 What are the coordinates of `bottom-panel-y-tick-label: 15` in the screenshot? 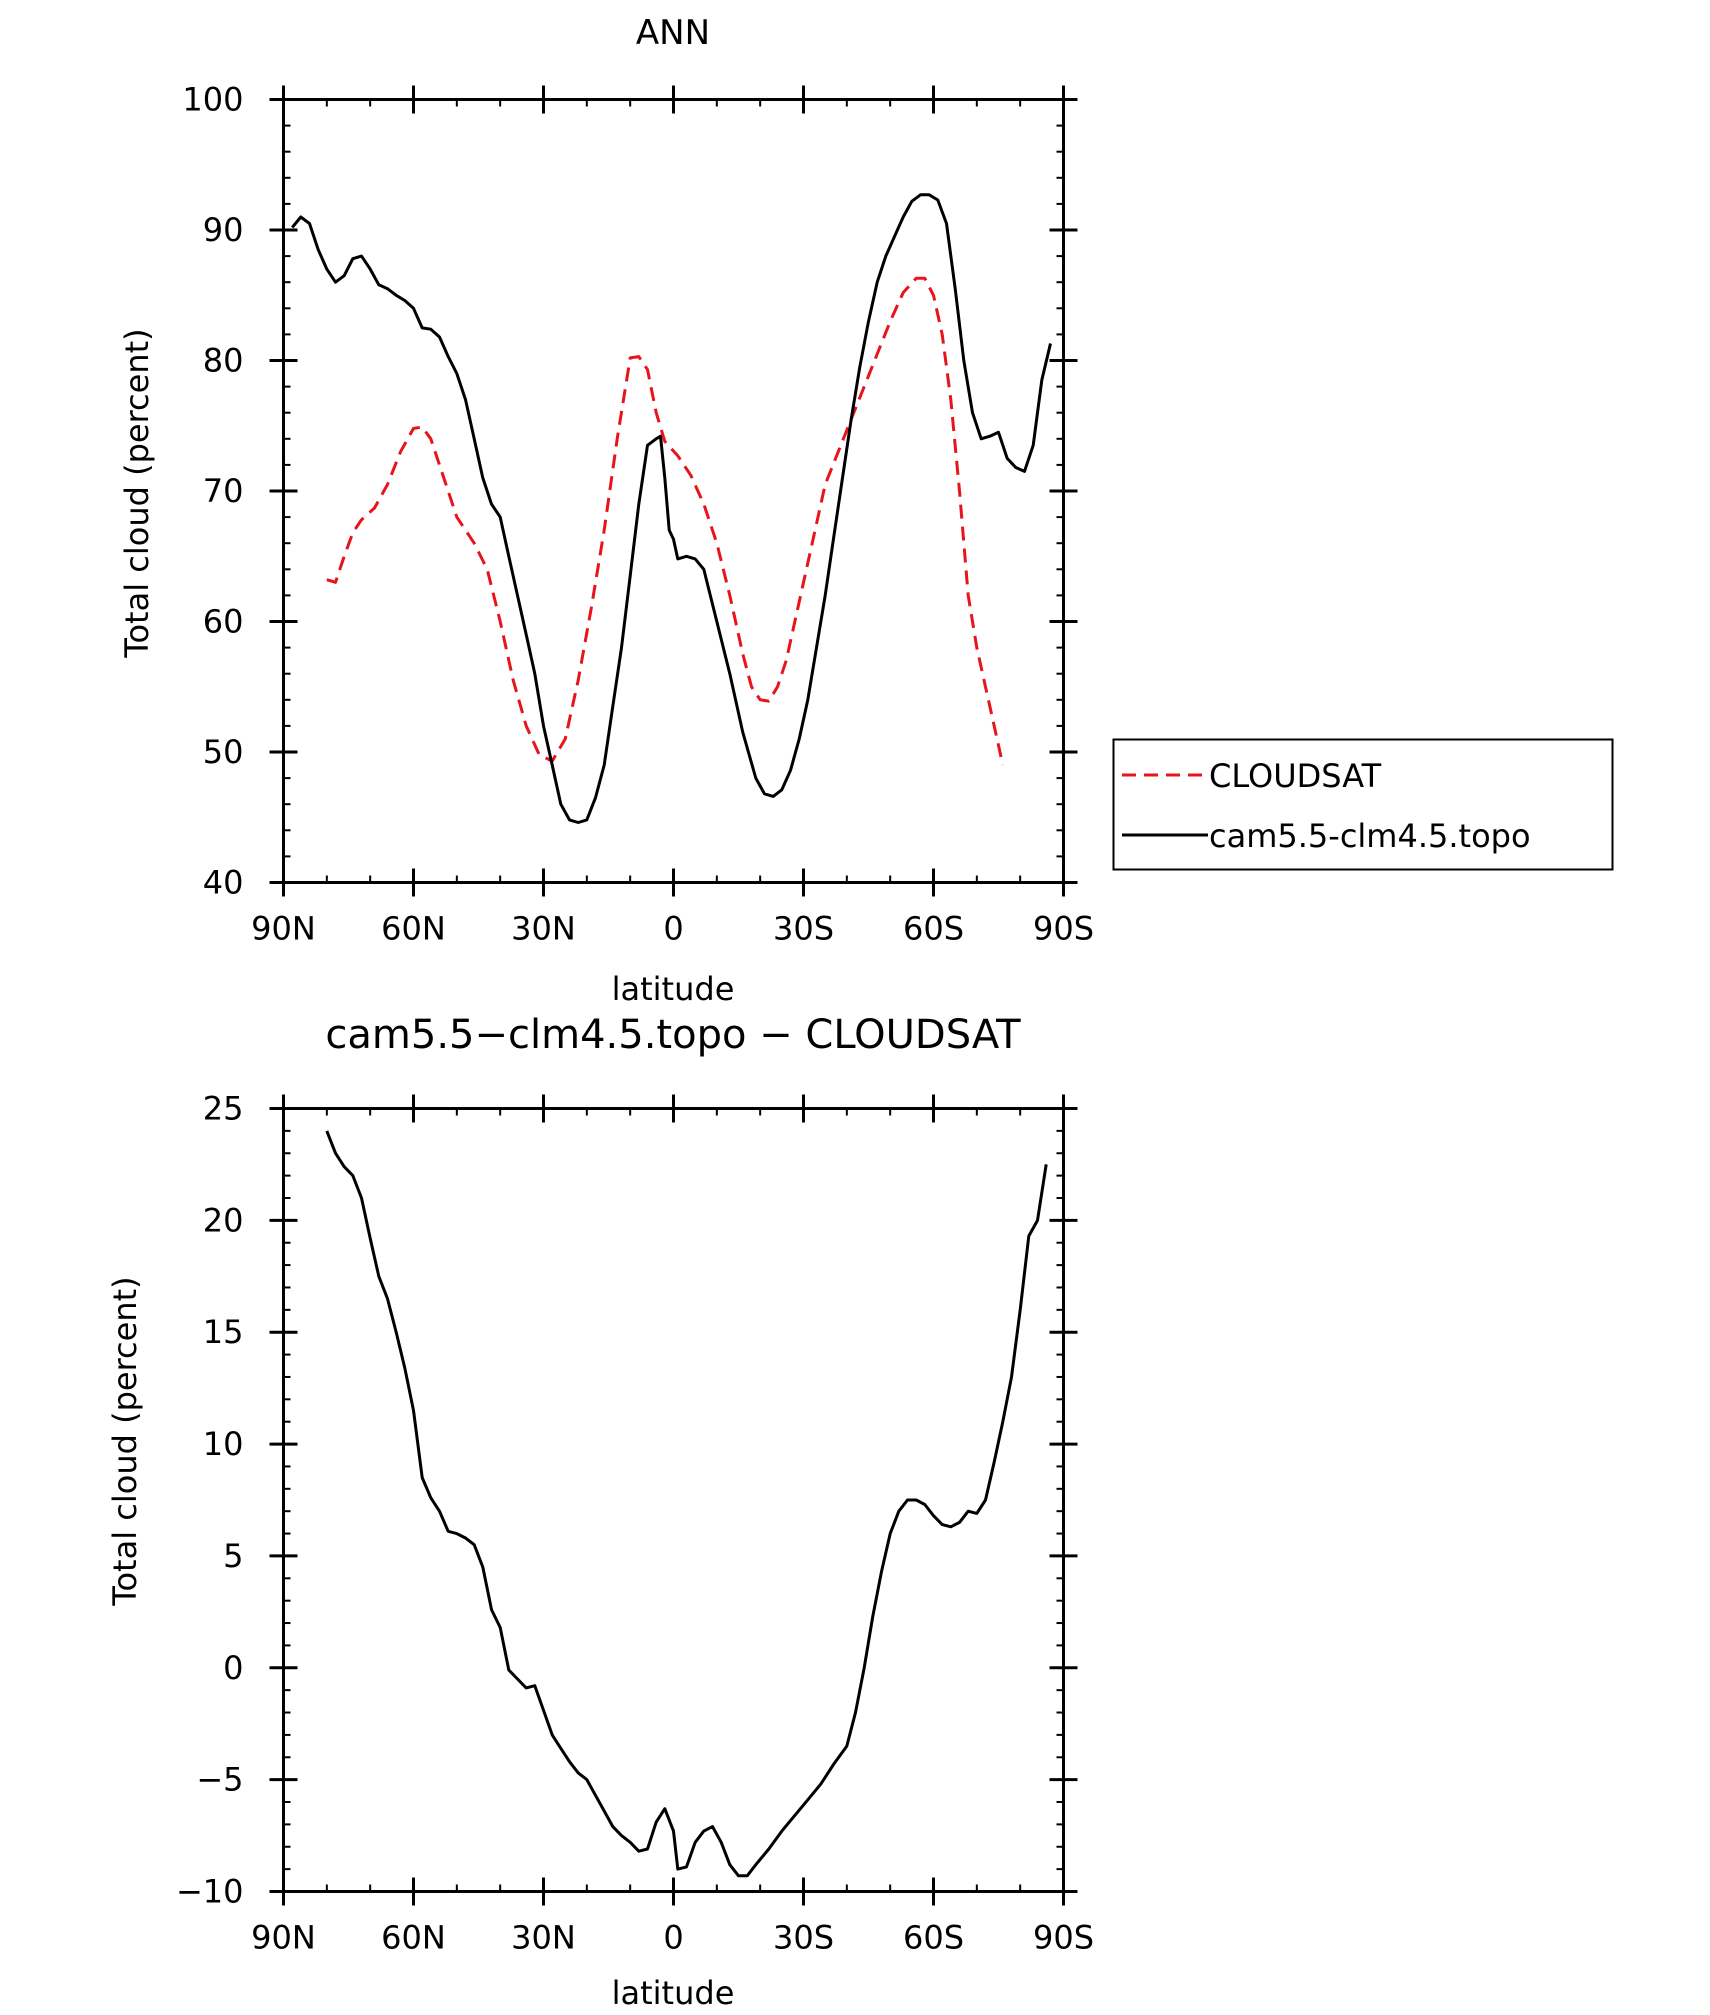 It's located at (223, 1332).